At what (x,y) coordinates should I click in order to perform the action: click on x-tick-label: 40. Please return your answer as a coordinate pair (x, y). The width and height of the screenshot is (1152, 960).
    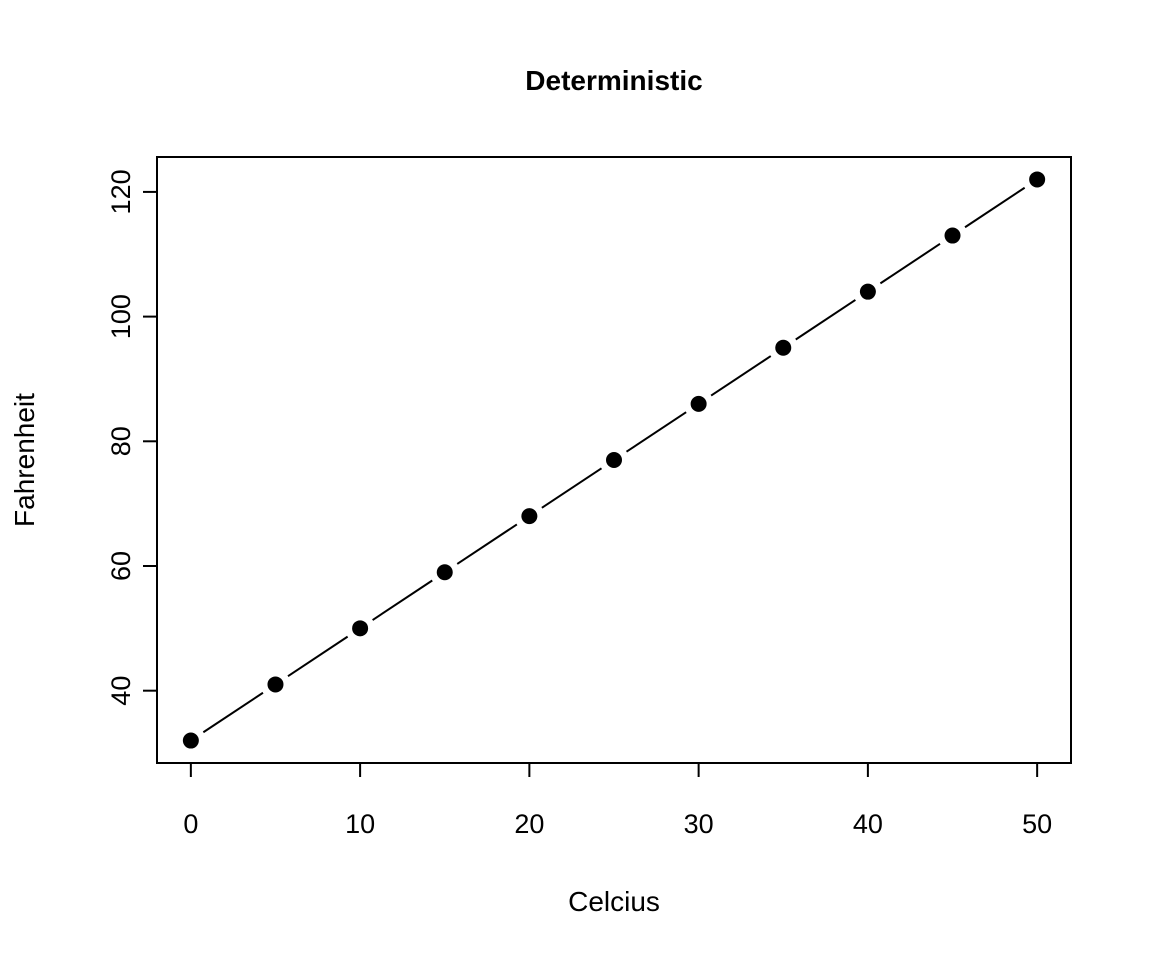
    Looking at the image, I should click on (868, 824).